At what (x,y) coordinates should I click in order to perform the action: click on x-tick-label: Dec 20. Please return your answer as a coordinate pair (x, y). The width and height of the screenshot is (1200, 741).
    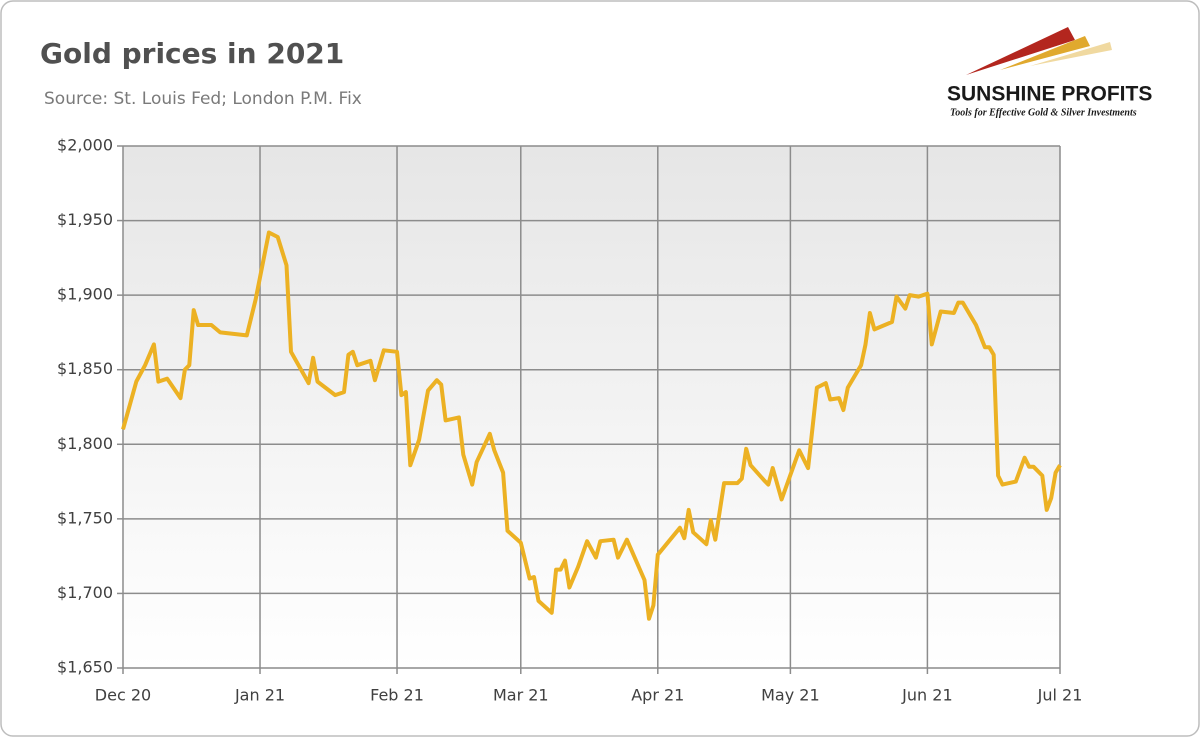
    Looking at the image, I should click on (123, 695).